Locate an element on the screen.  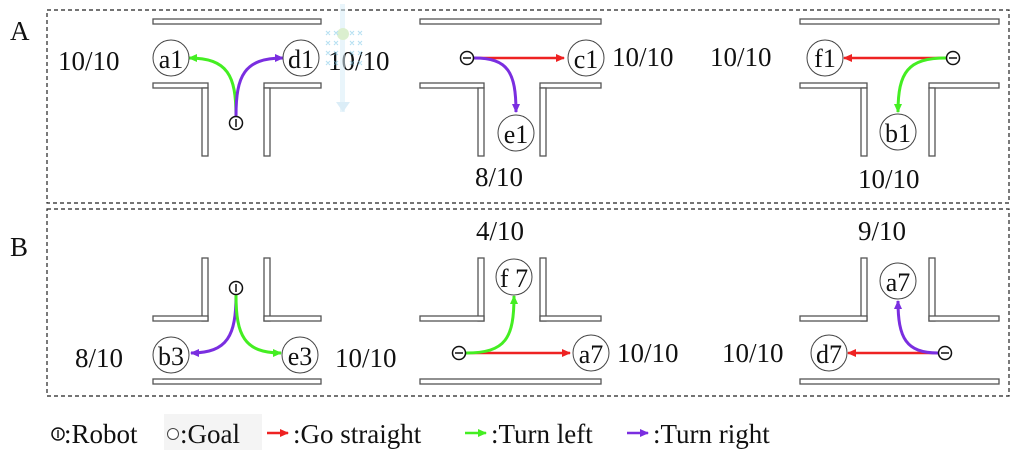
goal-label: a1 is located at coordinates (171, 59).